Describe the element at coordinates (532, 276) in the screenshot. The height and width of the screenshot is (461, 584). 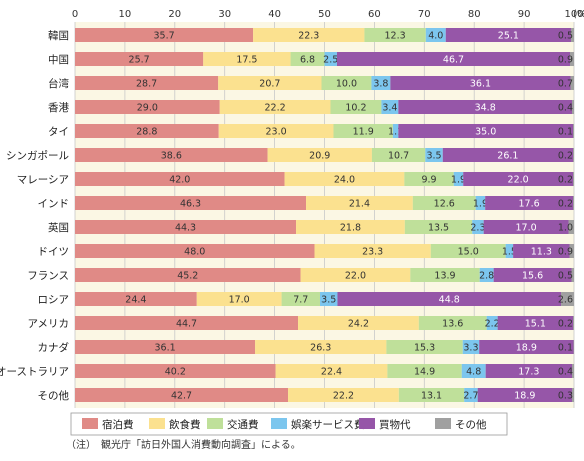
I see `data-label: 15.6` at that location.